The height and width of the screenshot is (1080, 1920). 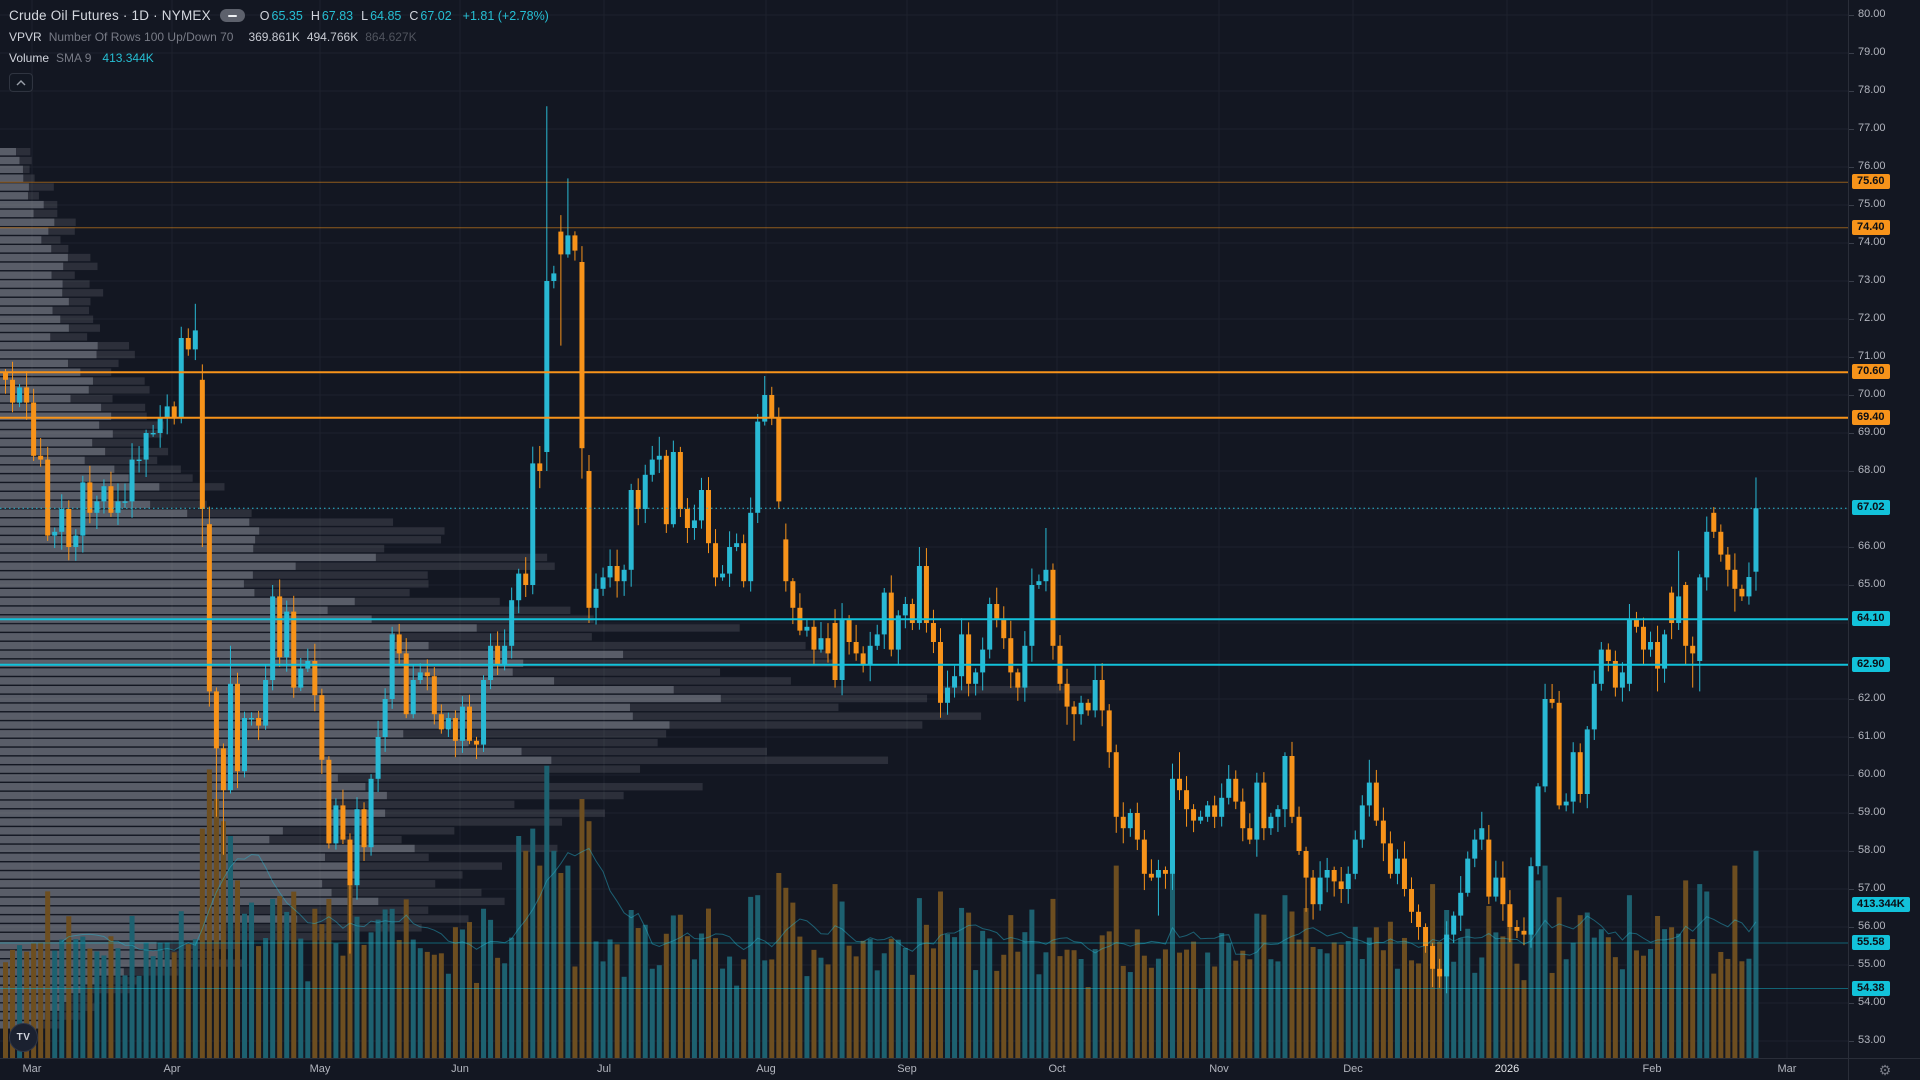 I want to click on volume-sma-badge: 413.344K, so click(x=1881, y=905).